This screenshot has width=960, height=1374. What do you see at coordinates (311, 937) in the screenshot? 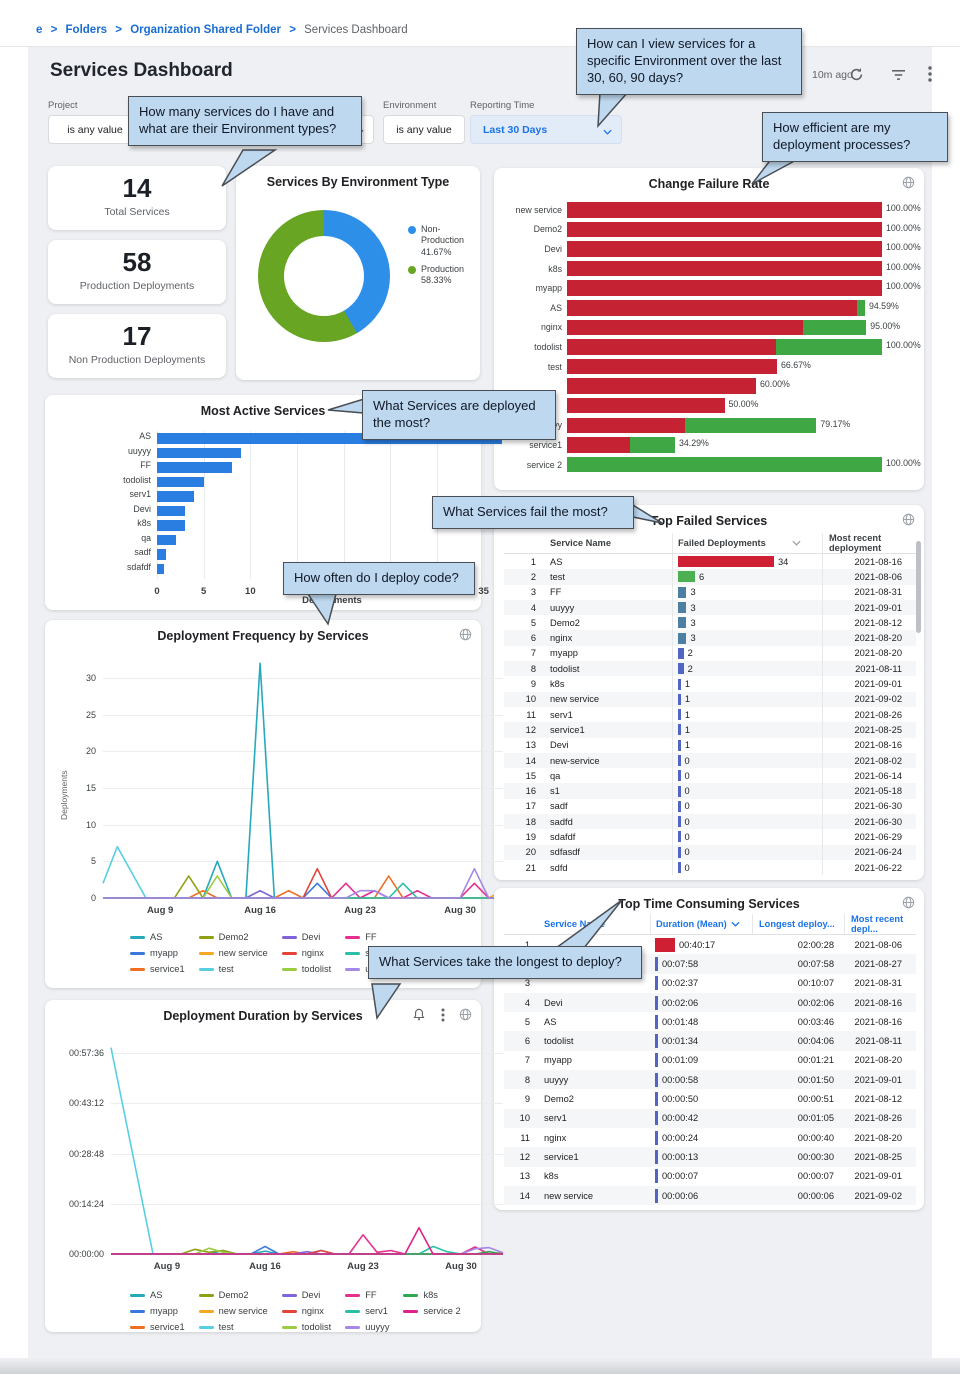
I see `legend-label: Devi` at bounding box center [311, 937].